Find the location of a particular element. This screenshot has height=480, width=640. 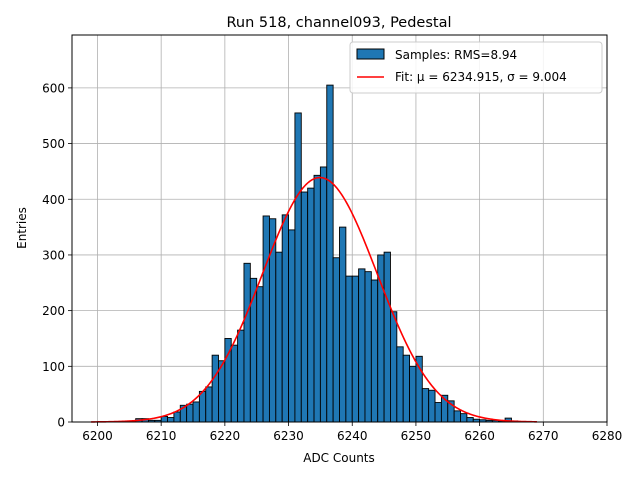

y-axis-ticks: 0 100 200 300 400 500 600 is located at coordinates (57, 255).